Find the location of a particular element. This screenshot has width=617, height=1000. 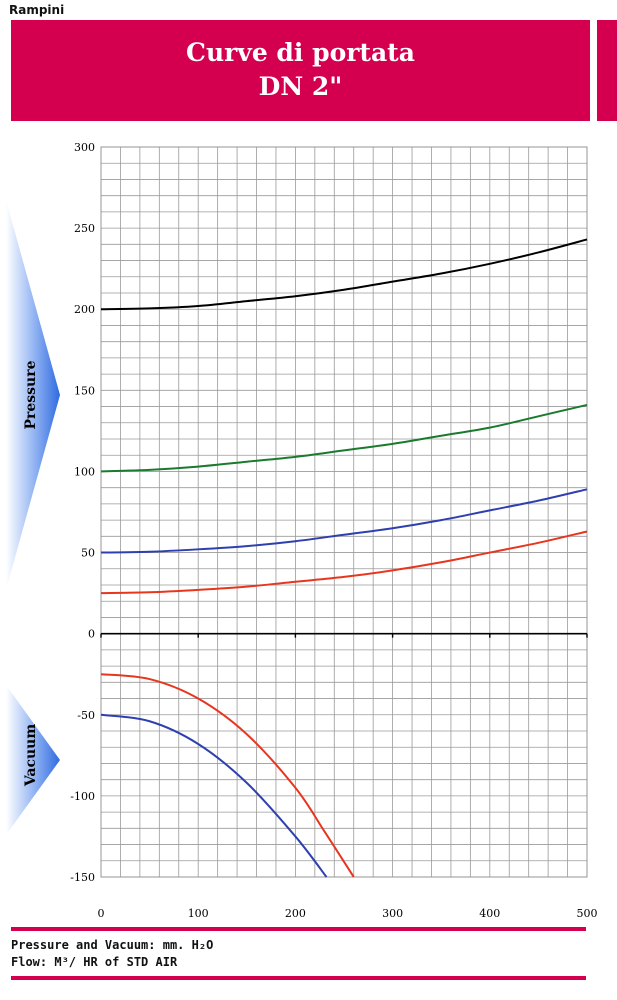

y-tick-label: 0 is located at coordinates (91, 634).